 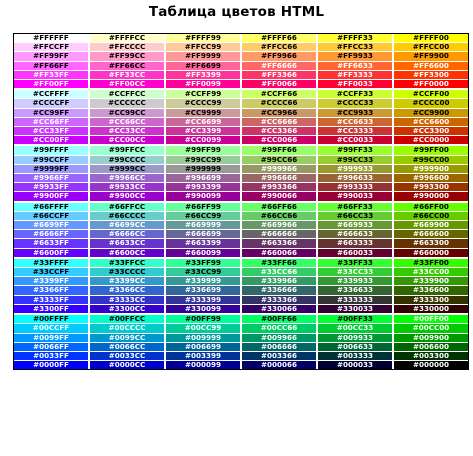 I want to click on color-swatch-cell: #FF6666, so click(x=280, y=66).